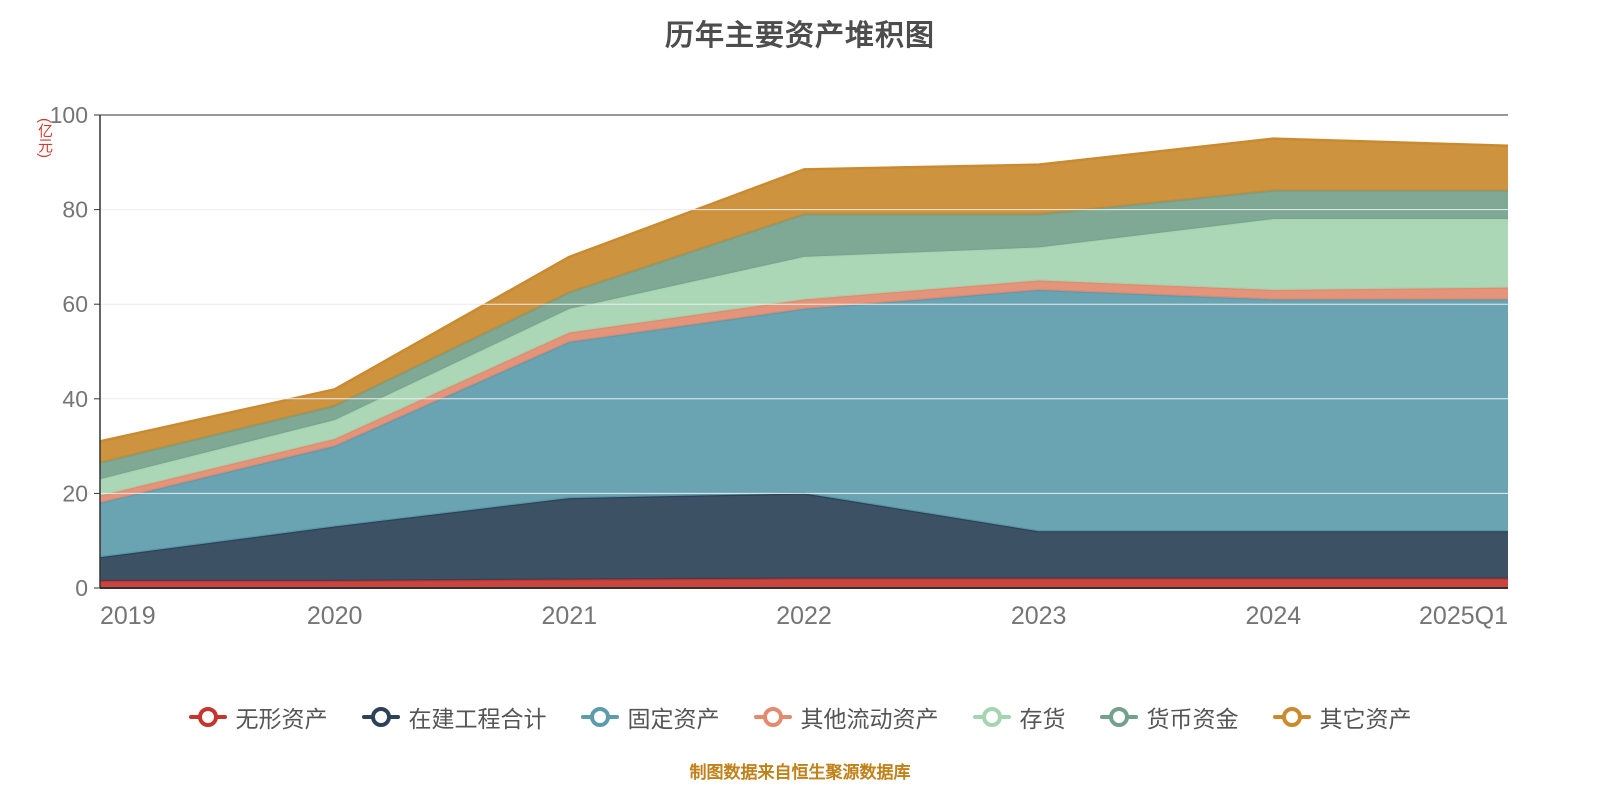  What do you see at coordinates (1042, 719) in the screenshot?
I see `legend-item-label: 存货` at bounding box center [1042, 719].